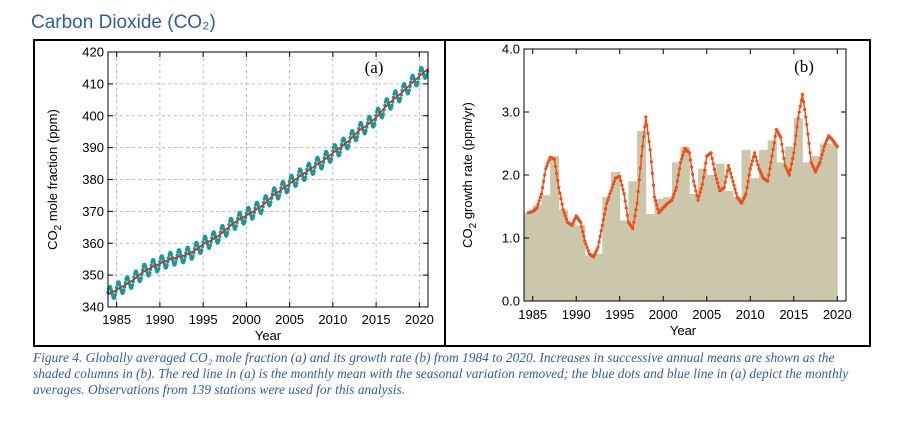 This screenshot has height=421, width=900. I want to click on x-tick-label: 2005, so click(289, 319).